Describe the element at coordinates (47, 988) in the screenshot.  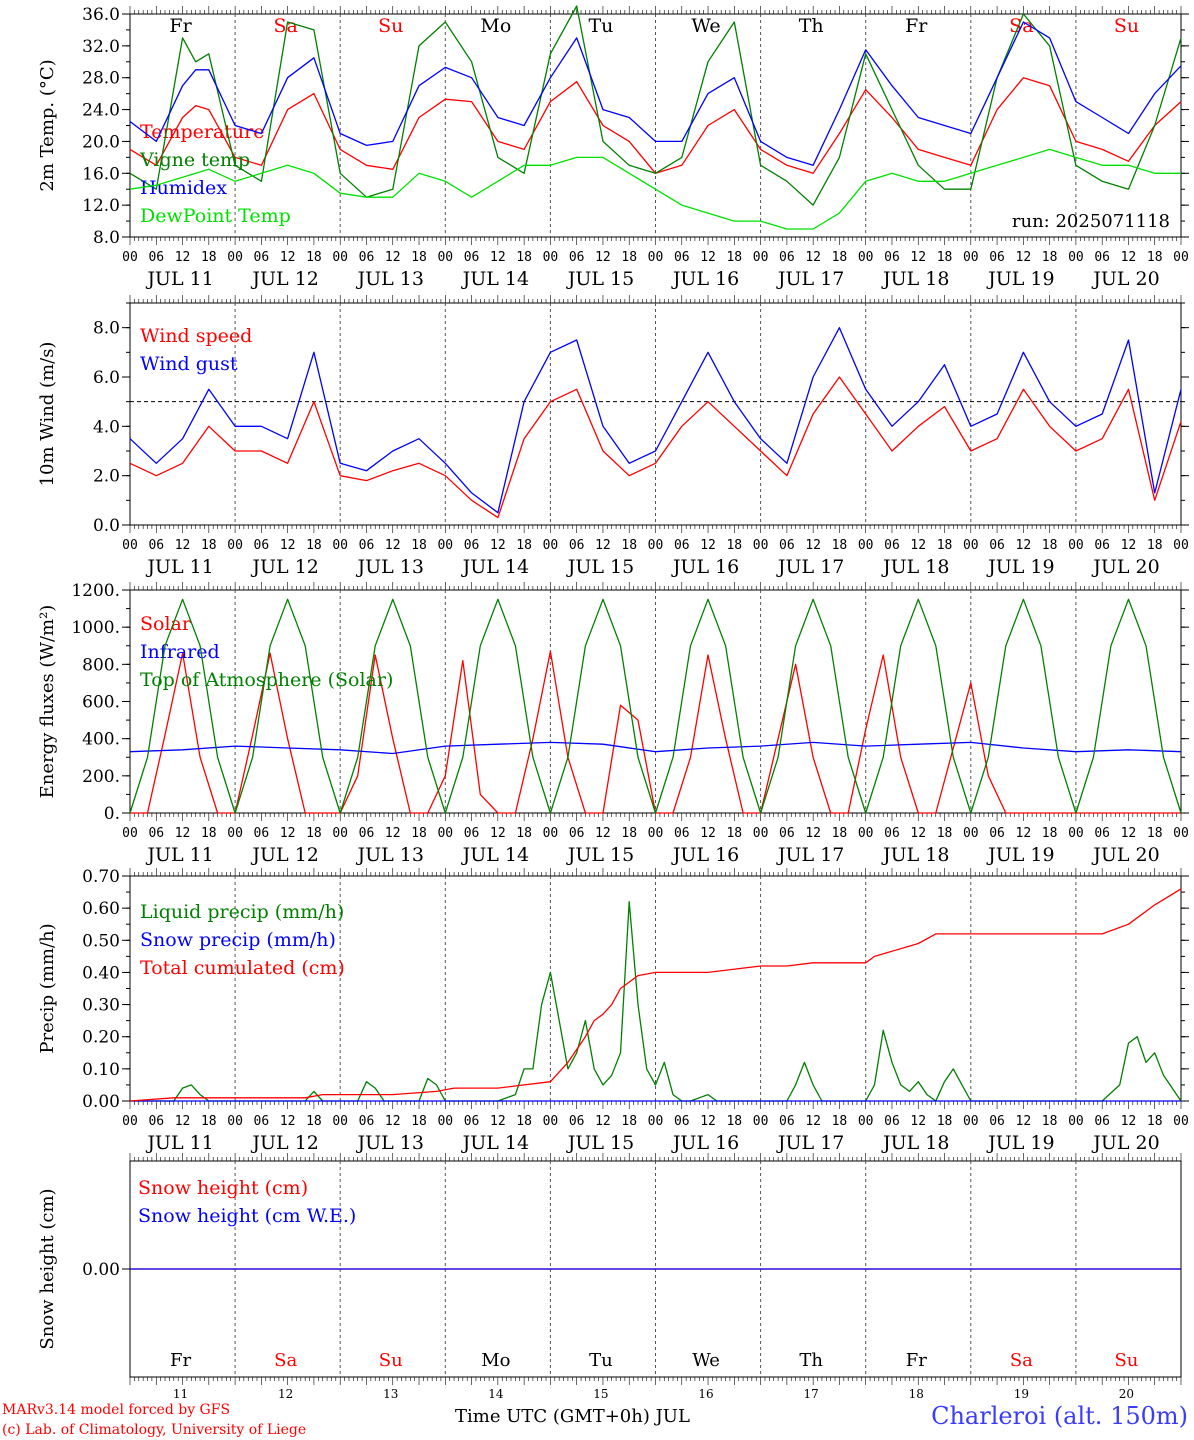
I see `y-axis-label: Precip (mm/h)` at that location.